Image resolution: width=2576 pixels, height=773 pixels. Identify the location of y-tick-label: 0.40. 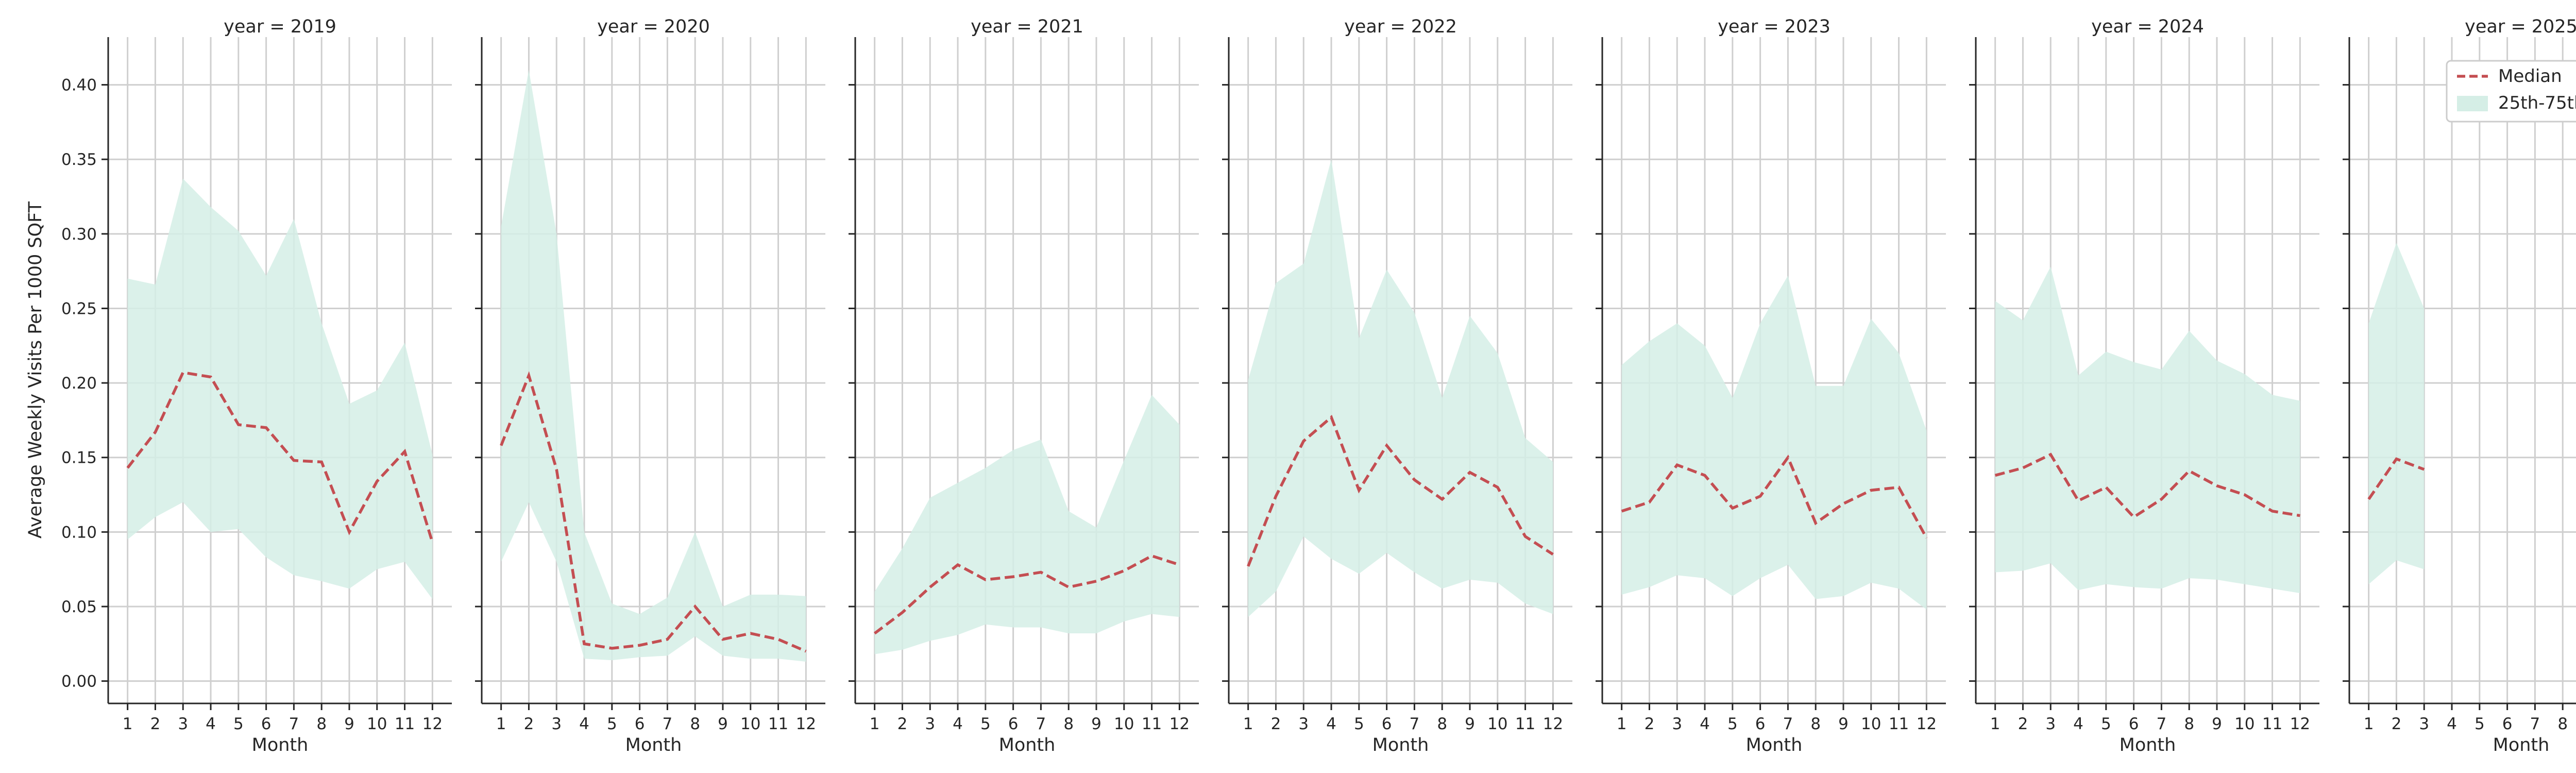
(79, 85).